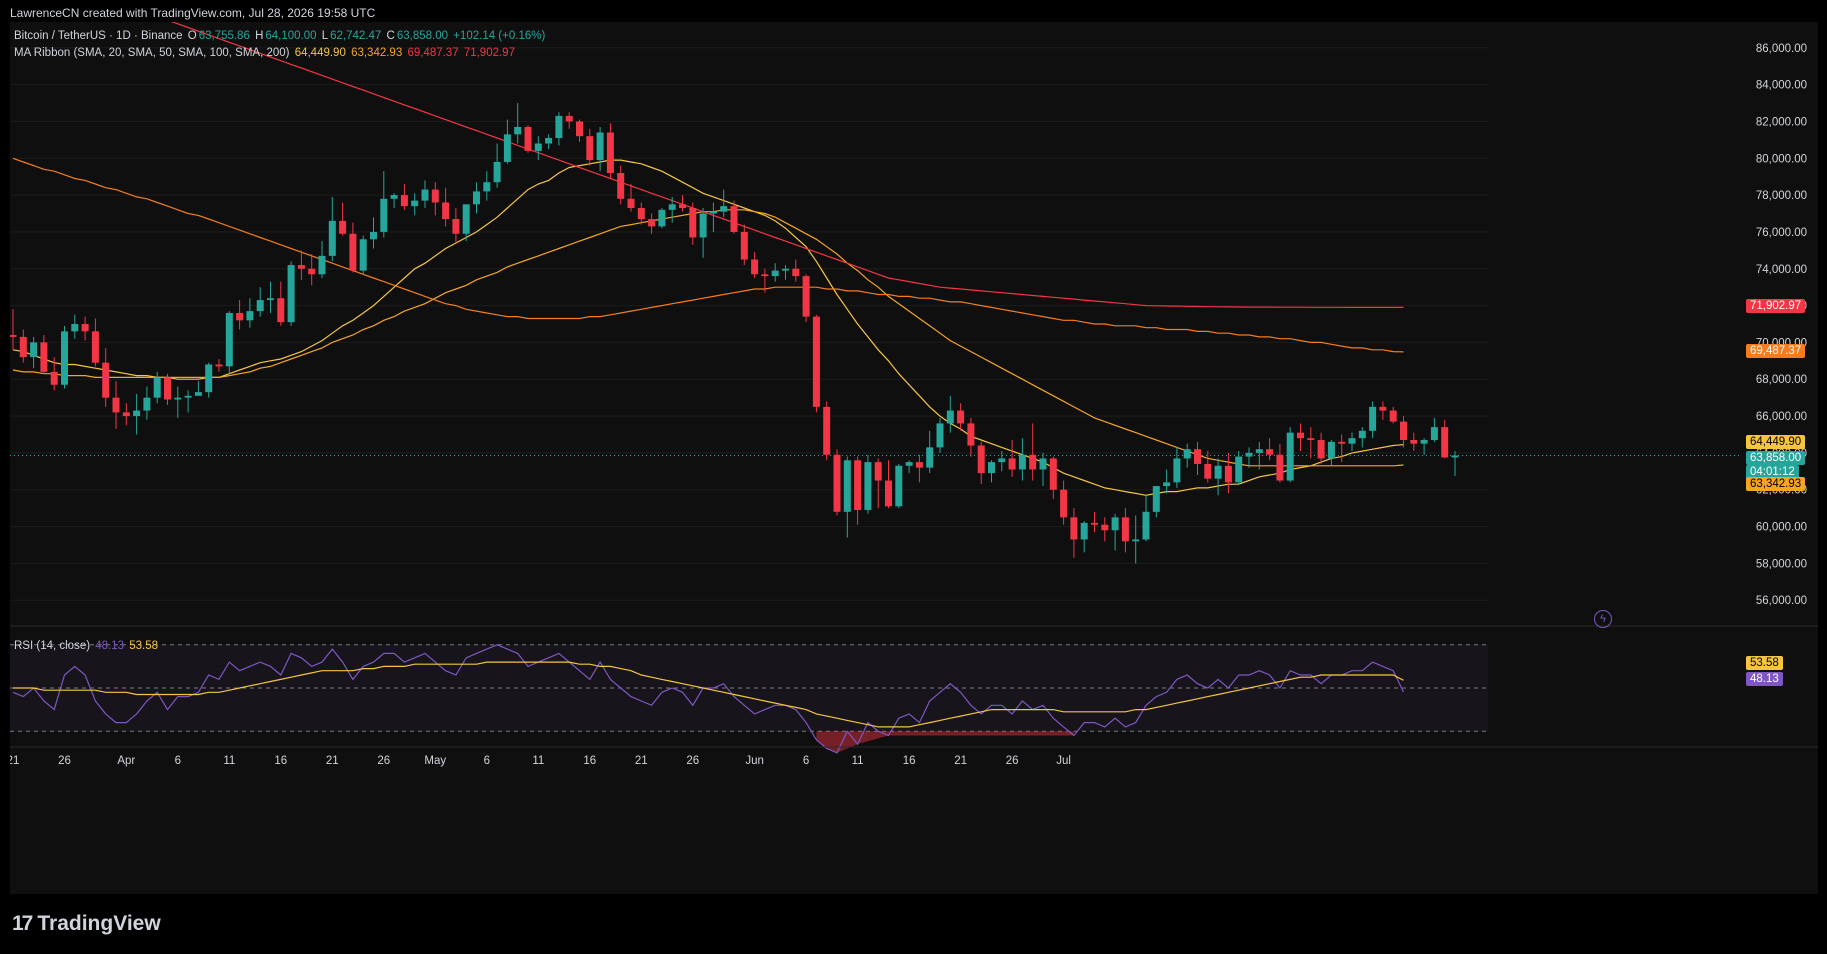 The image size is (1827, 954). What do you see at coordinates (489, 53) in the screenshot?
I see `ma200-legend-value: 71,902.97` at bounding box center [489, 53].